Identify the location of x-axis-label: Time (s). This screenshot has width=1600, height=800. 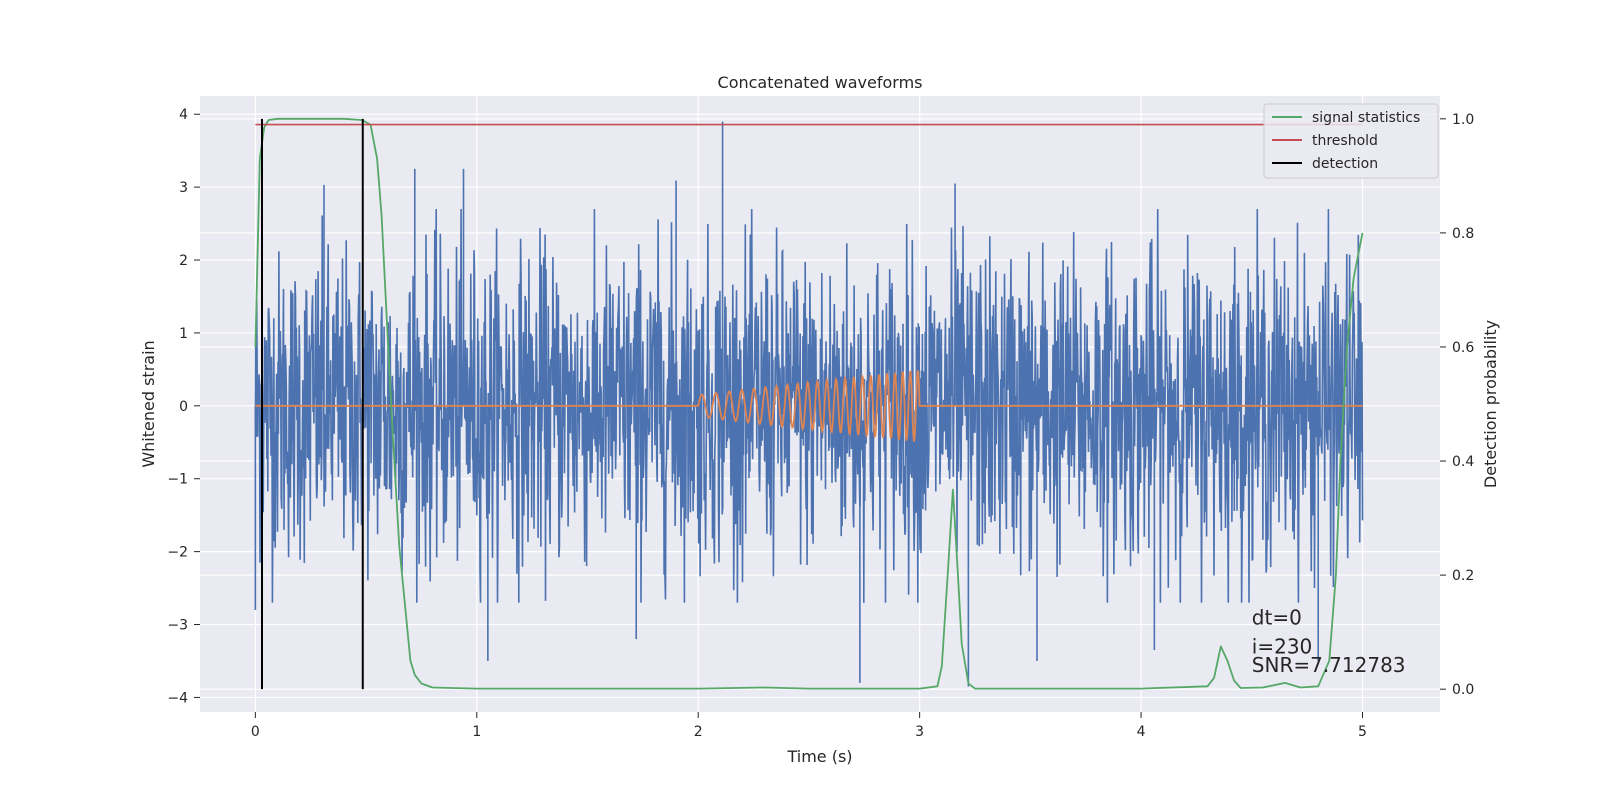
(819, 756).